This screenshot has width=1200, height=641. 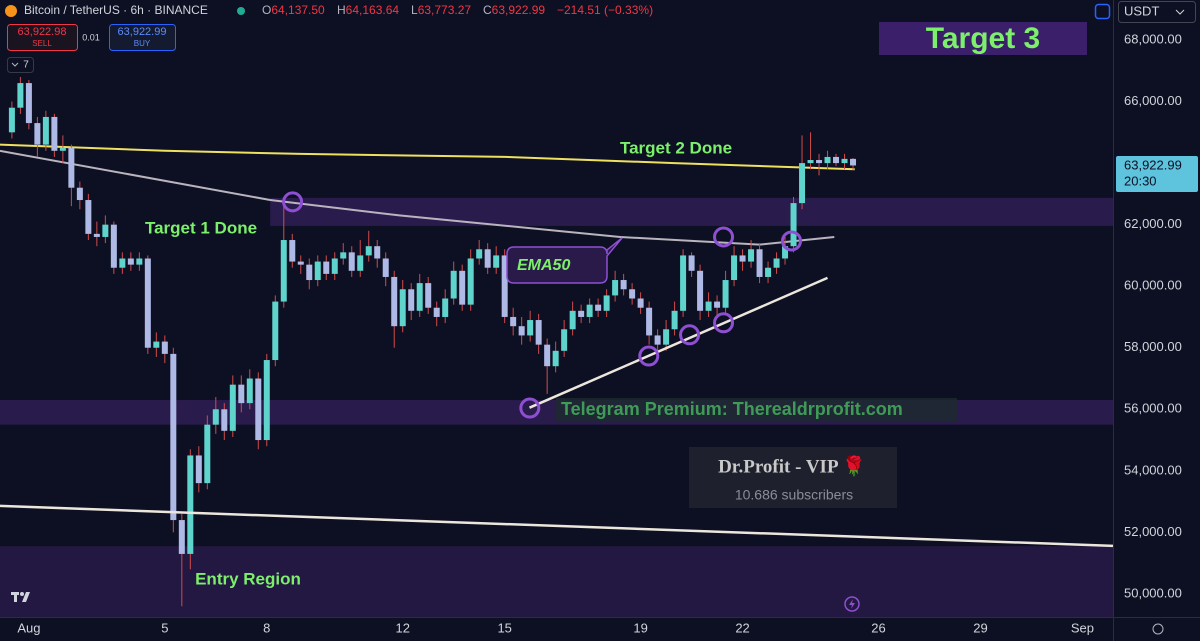 I want to click on target-1-label: Target 1 Done, so click(x=201, y=227).